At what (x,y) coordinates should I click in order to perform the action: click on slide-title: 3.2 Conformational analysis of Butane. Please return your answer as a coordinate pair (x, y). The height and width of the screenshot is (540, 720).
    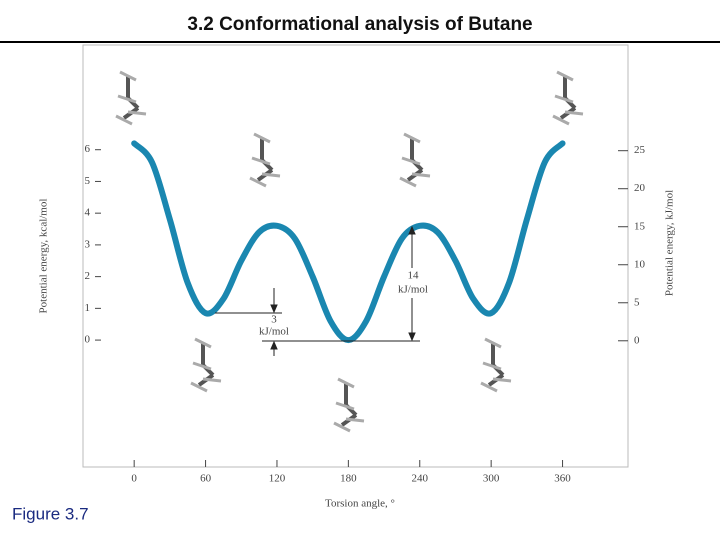
    Looking at the image, I should click on (359, 24).